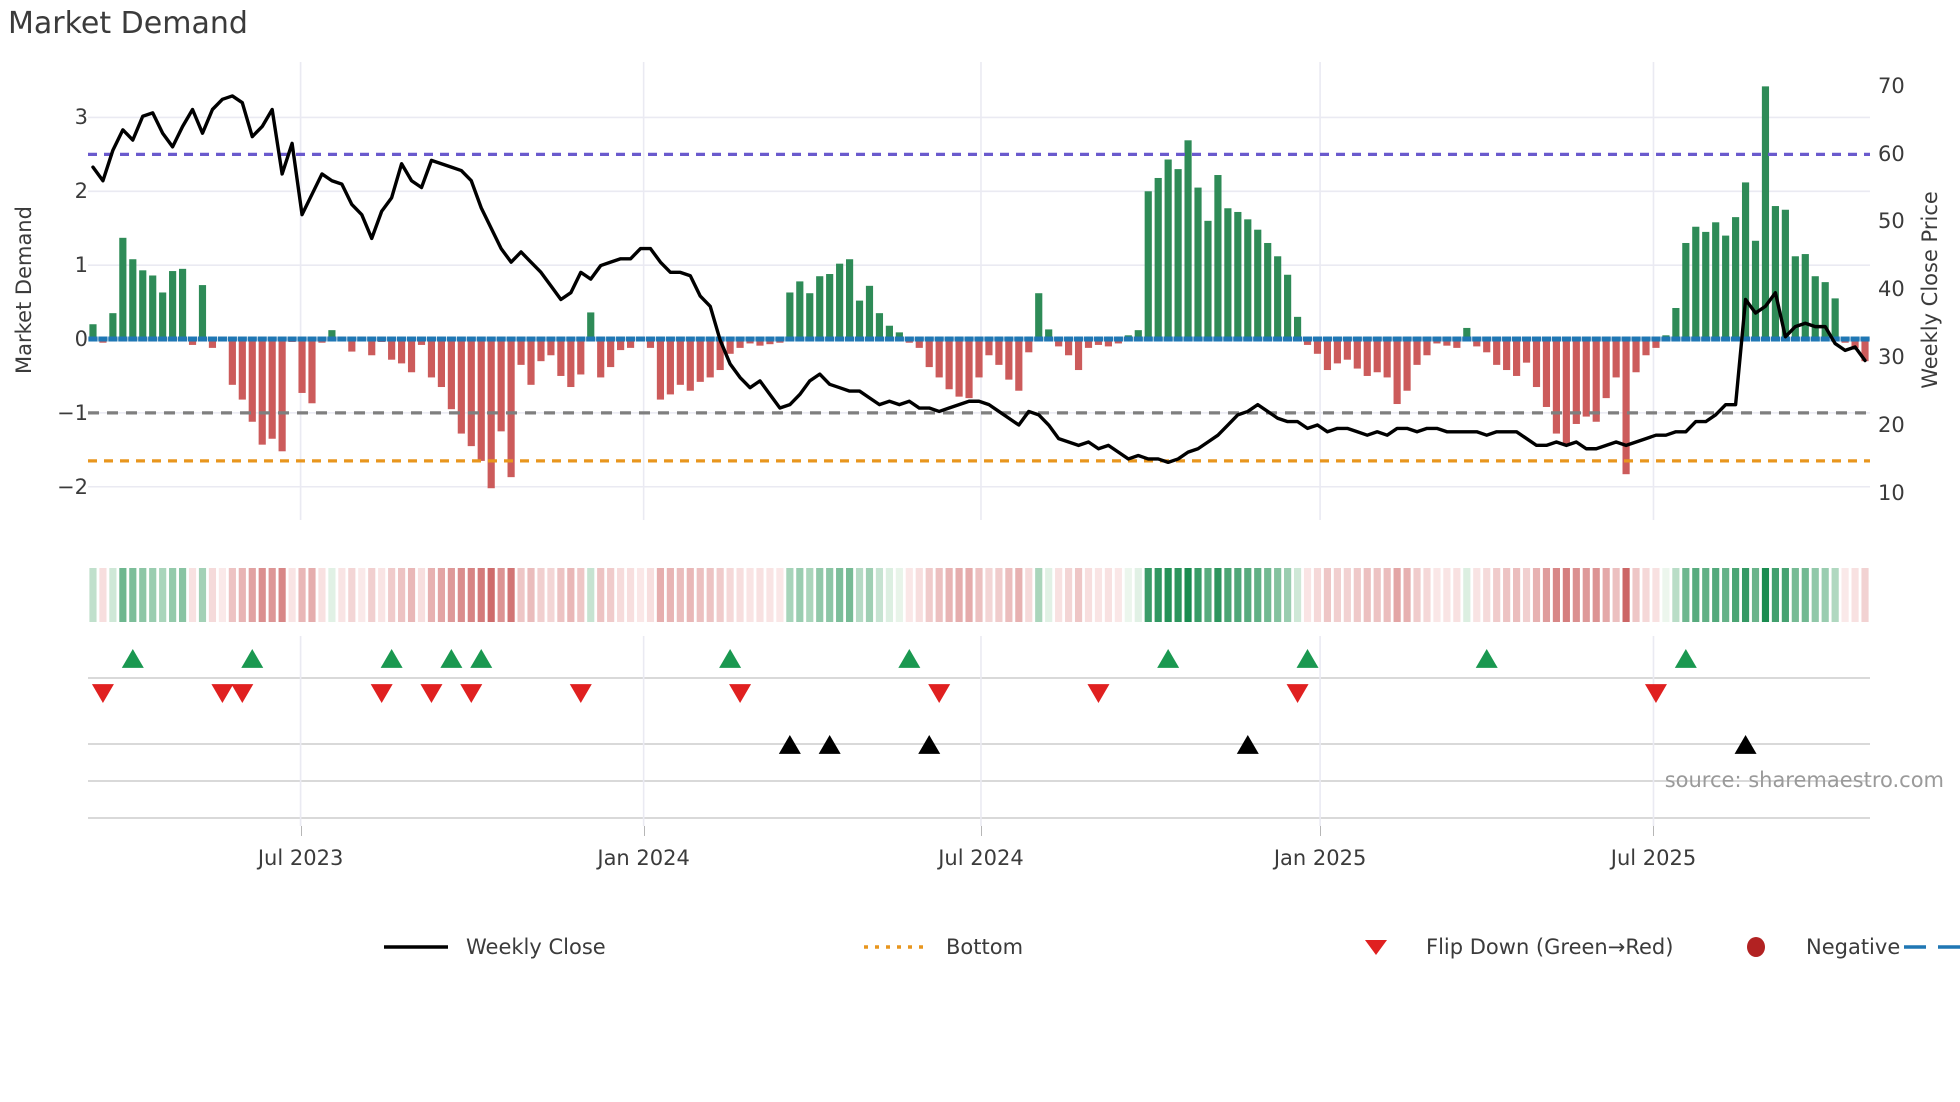 Image resolution: width=1960 pixels, height=1102 pixels. I want to click on legend-item: Baseline (0), so click(1930, 947).